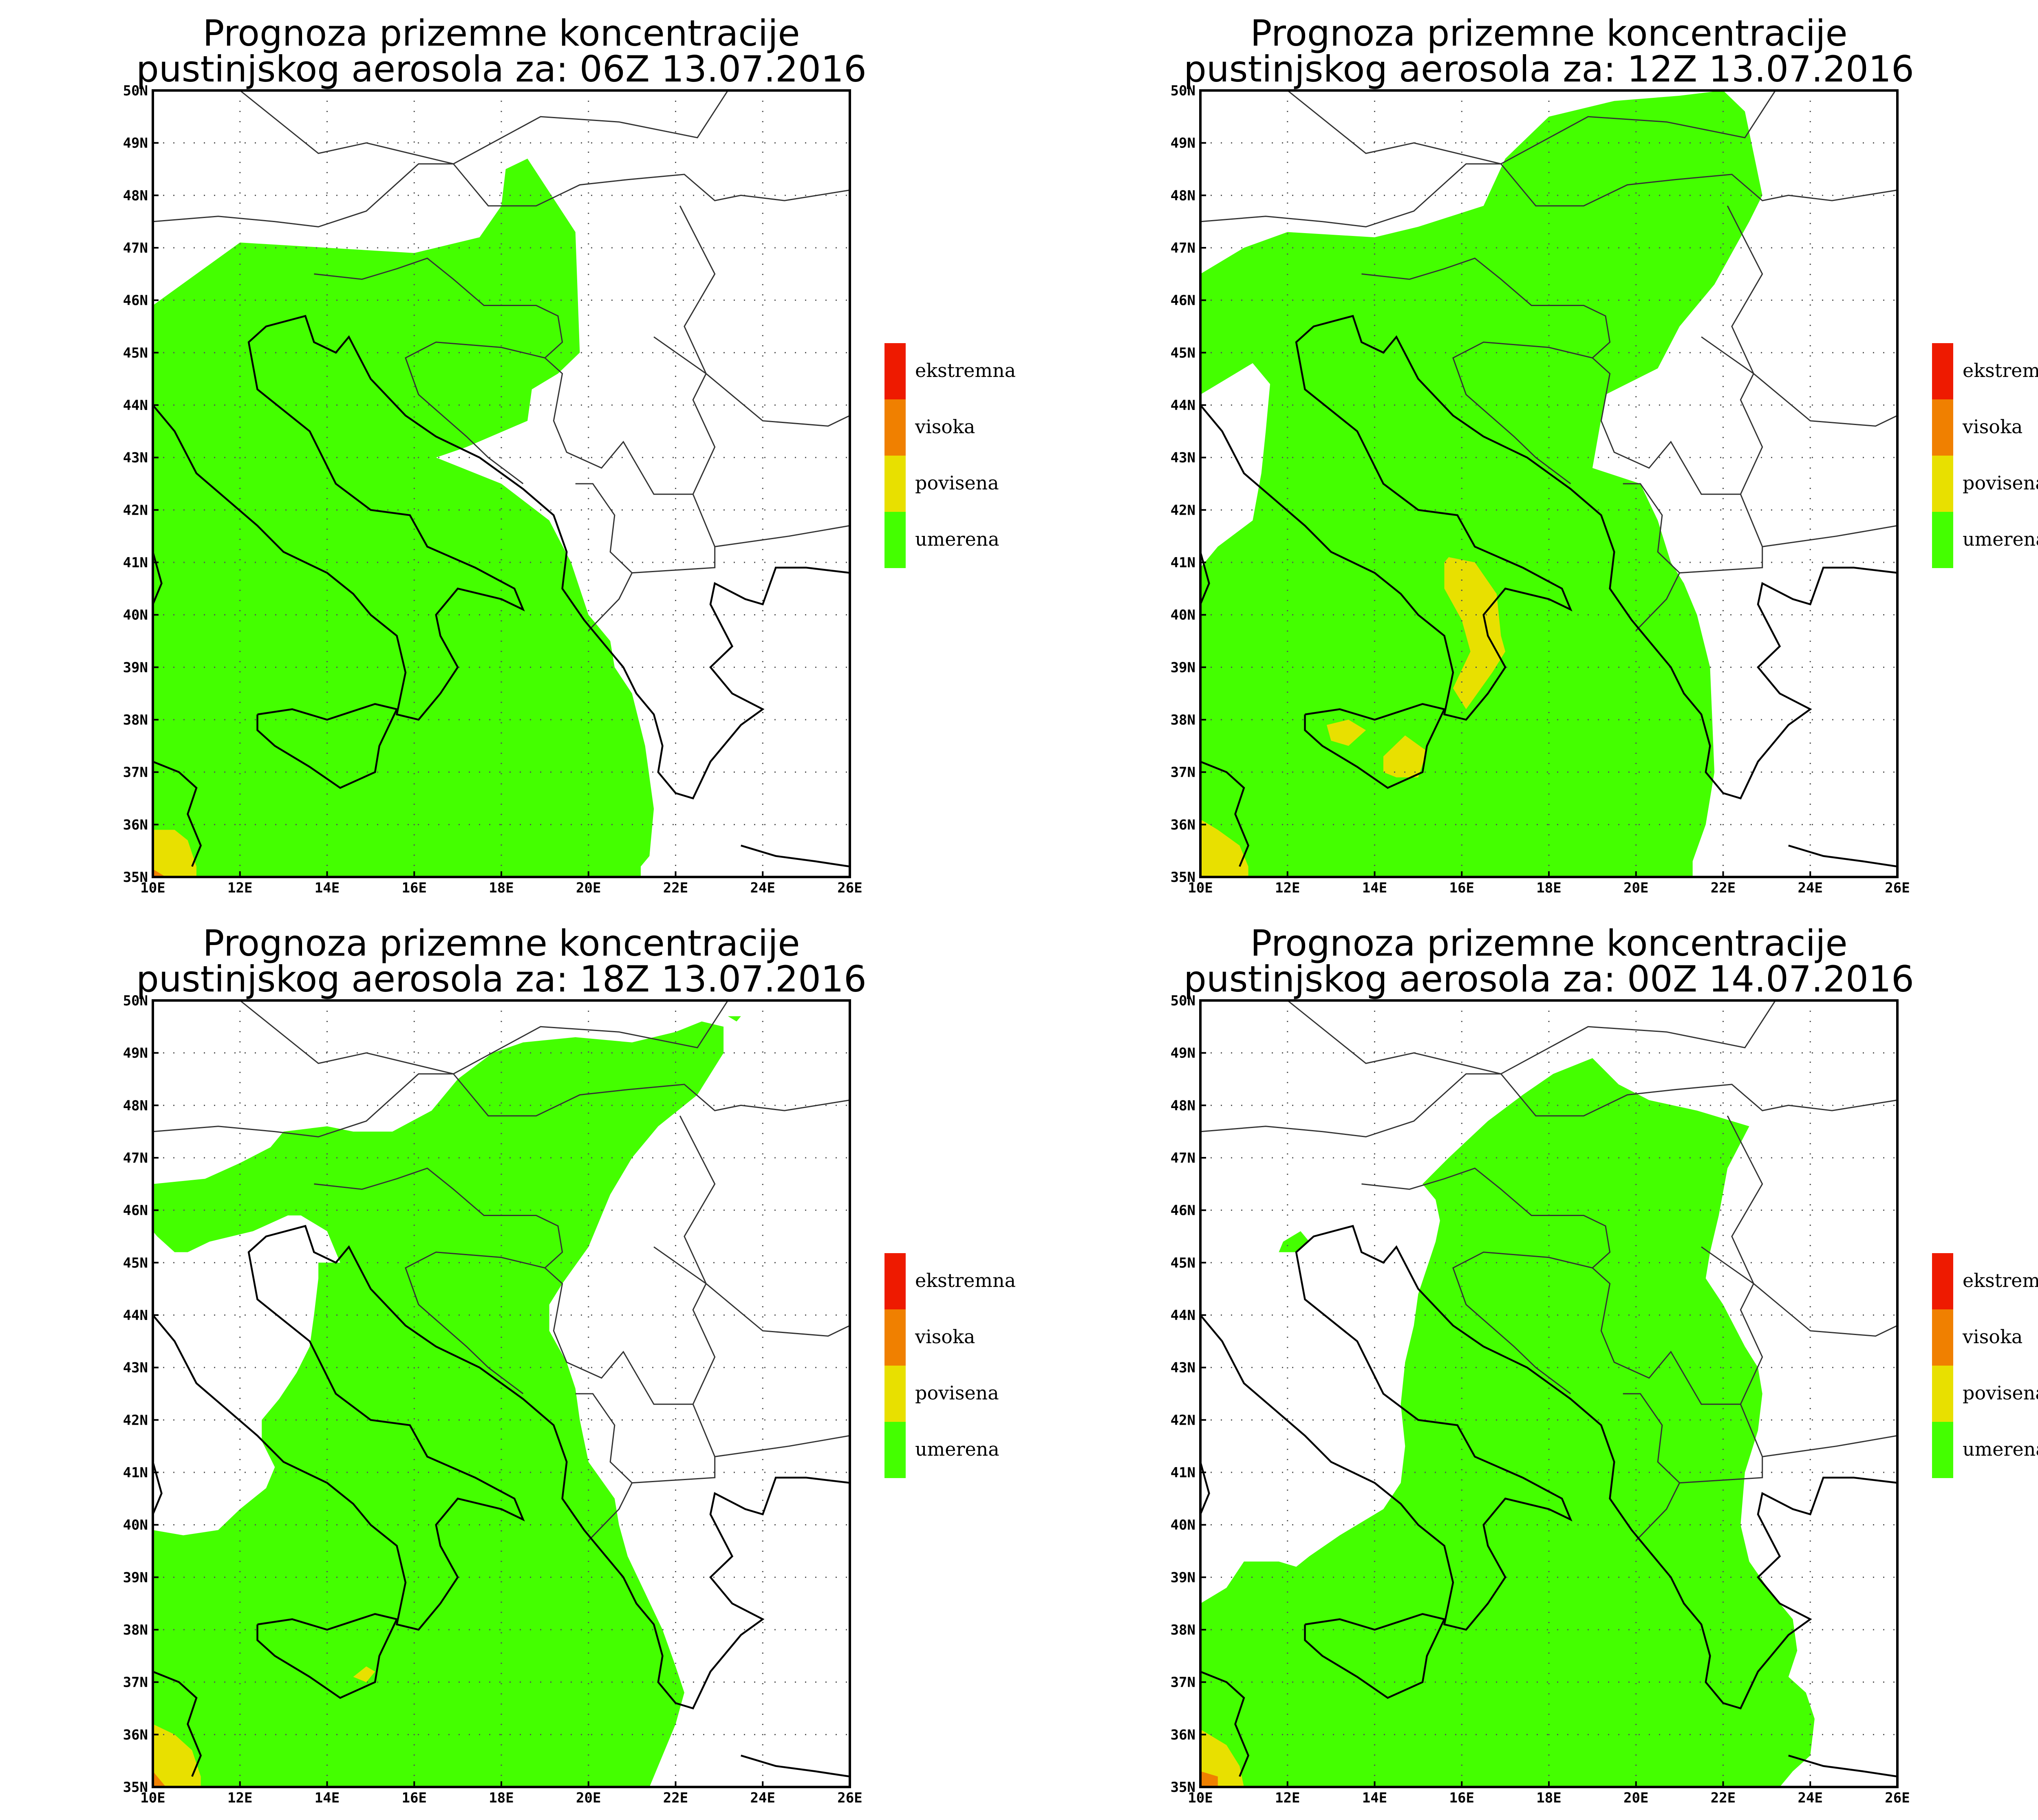  I want to click on x-tick-label: 12E, so click(1288, 1798).